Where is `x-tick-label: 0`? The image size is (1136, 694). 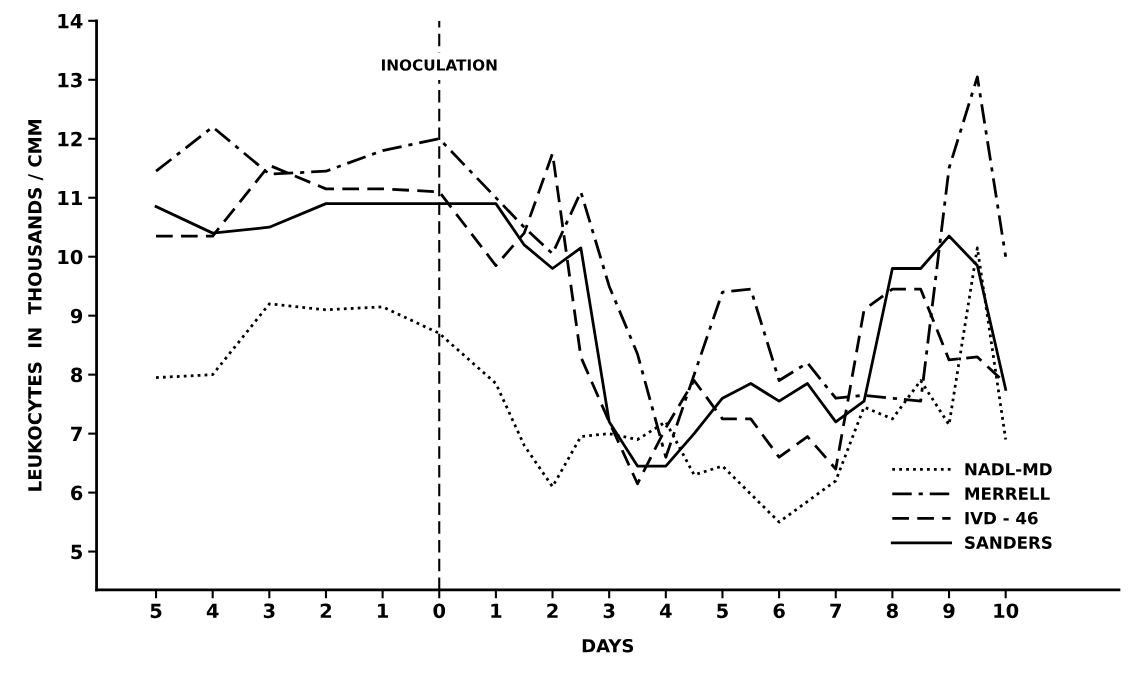 x-tick-label: 0 is located at coordinates (439, 611).